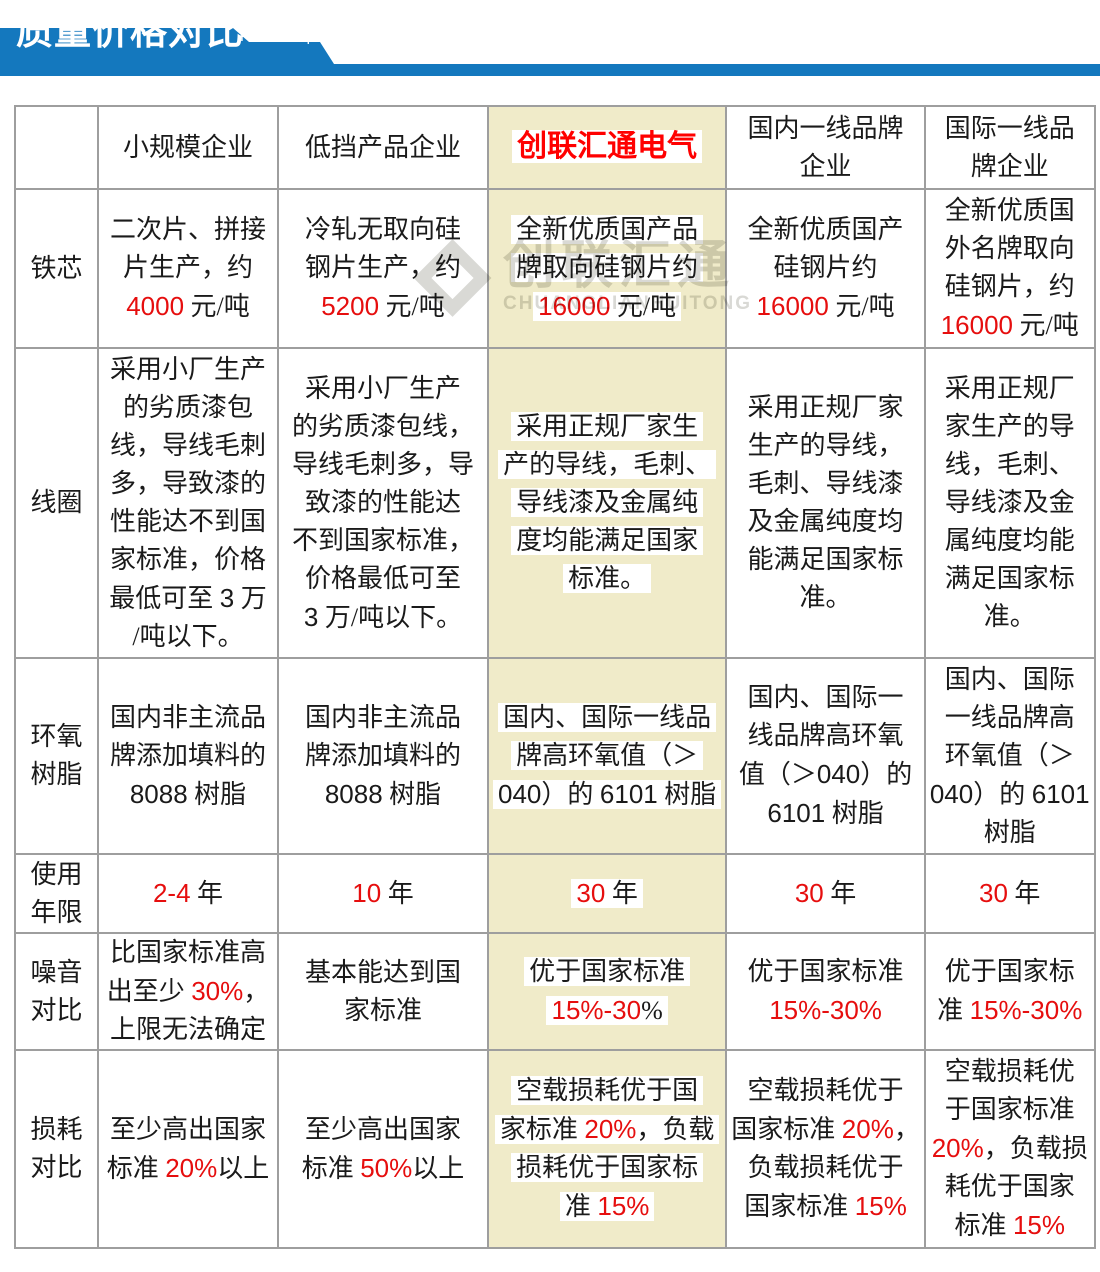 This screenshot has height=1272, width=1100. Describe the element at coordinates (1009, 1109) in the screenshot. I see `value-text: 于国家标准` at that location.